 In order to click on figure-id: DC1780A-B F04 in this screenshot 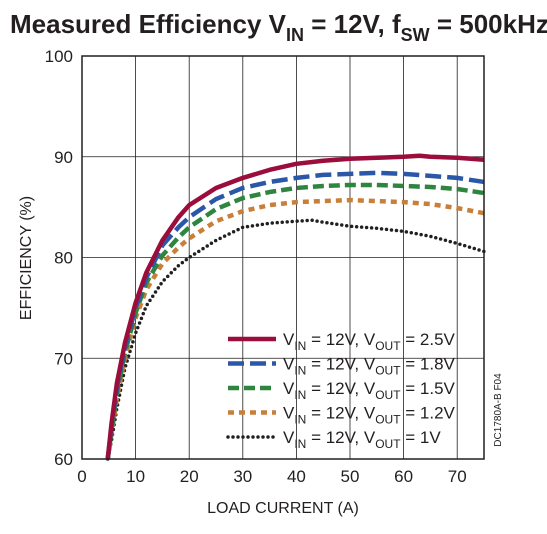, I will do `click(498, 410)`.